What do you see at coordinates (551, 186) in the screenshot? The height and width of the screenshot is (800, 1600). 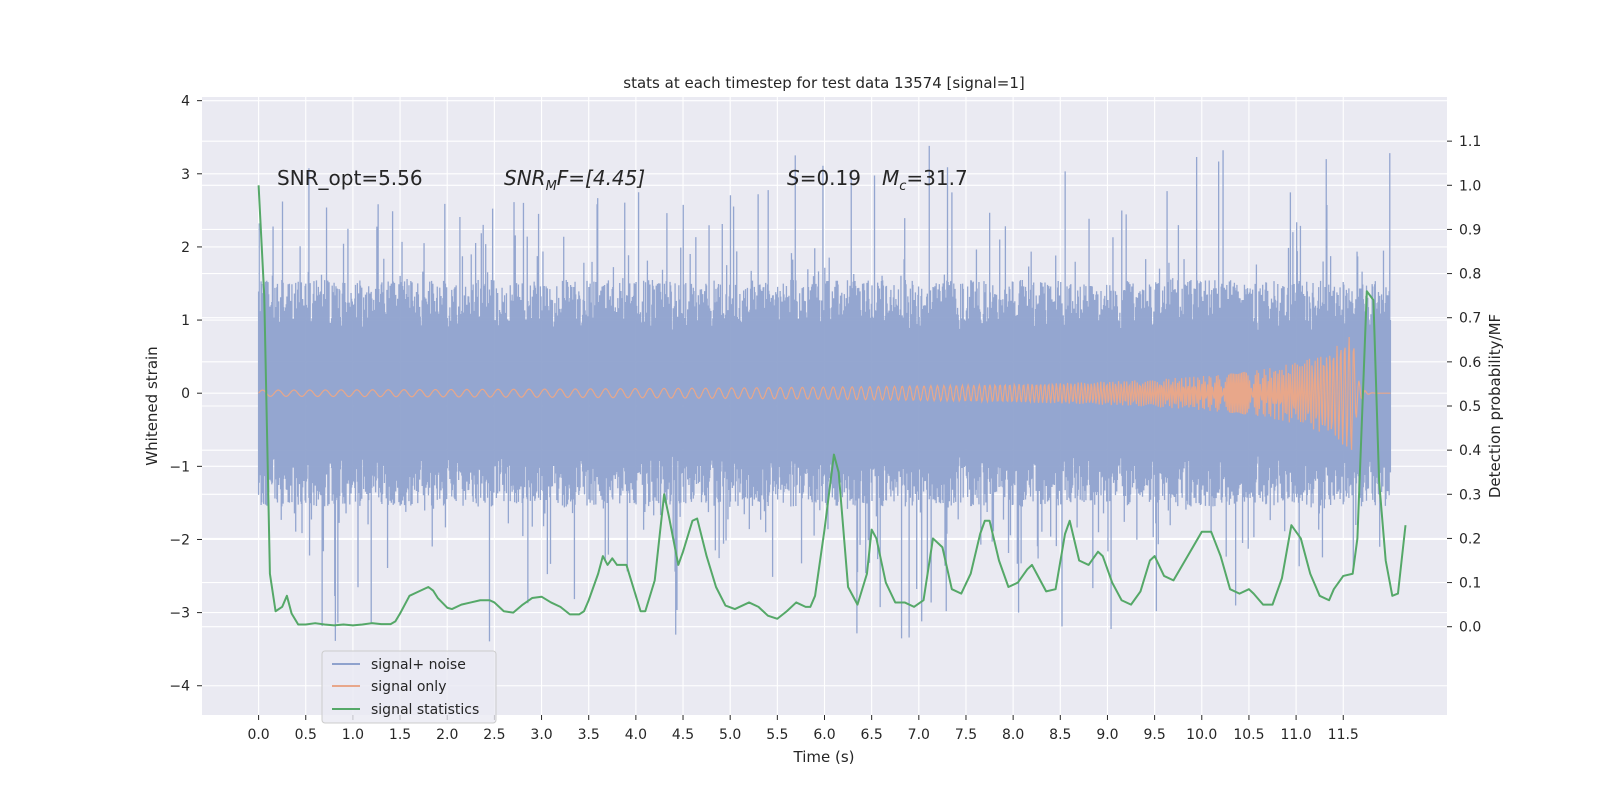 I see `snr-mf-sub: M` at bounding box center [551, 186].